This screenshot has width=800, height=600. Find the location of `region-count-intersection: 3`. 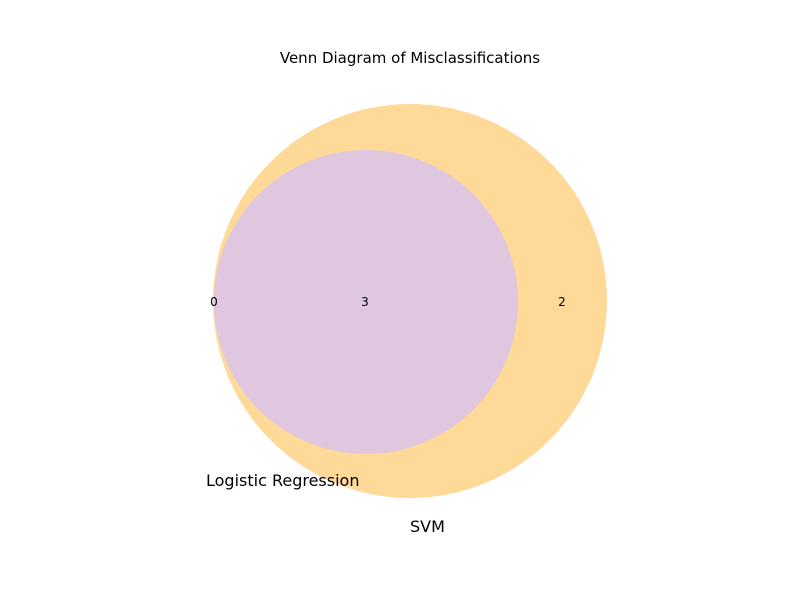

region-count-intersection: 3 is located at coordinates (365, 302).